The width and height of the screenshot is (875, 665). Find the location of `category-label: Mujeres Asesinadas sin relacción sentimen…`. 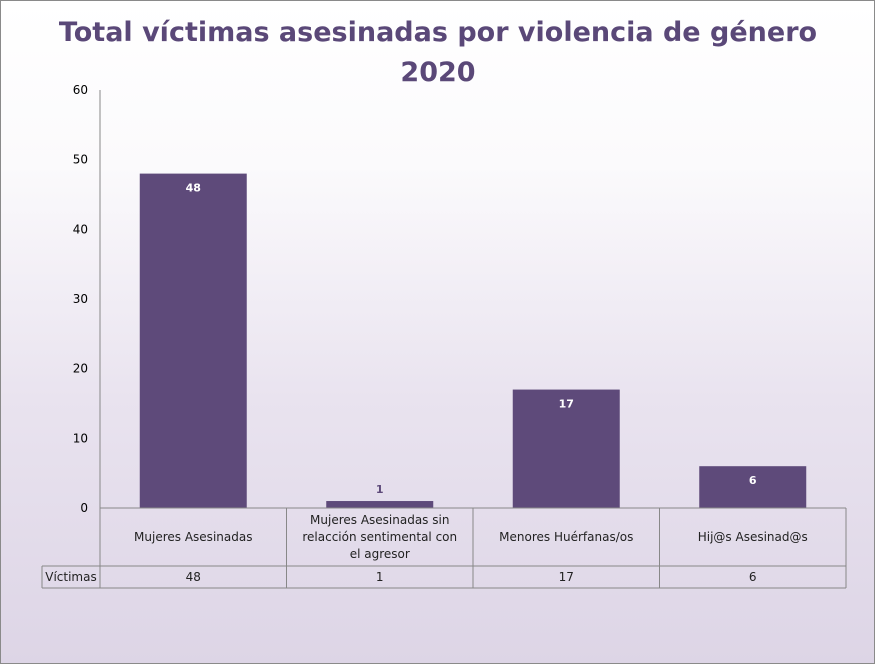

category-label: Mujeres Asesinadas sin relacción sentimen… is located at coordinates (379, 537).